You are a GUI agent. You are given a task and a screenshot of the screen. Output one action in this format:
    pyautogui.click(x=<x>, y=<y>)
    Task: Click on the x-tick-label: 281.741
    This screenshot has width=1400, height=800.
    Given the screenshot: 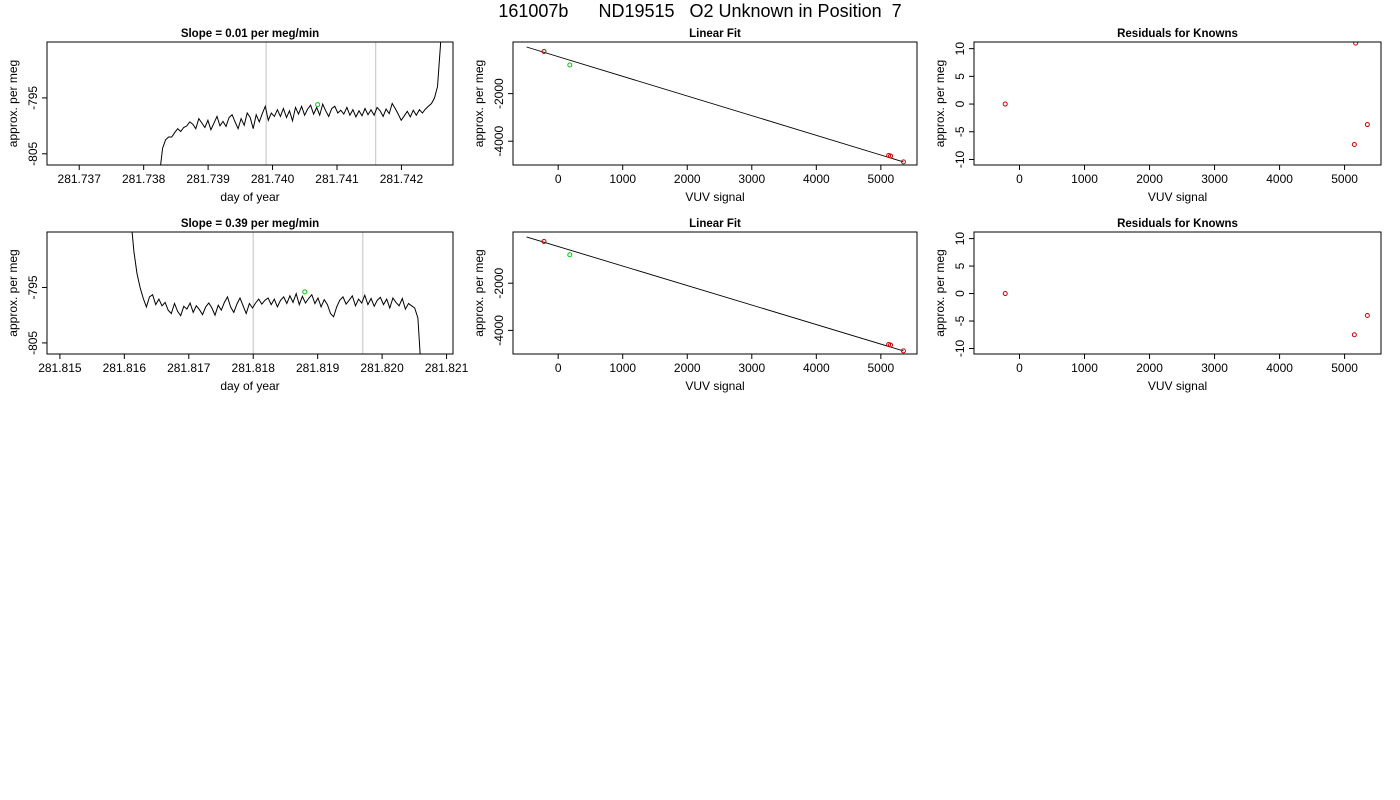 What is the action you would take?
    pyautogui.click(x=337, y=179)
    